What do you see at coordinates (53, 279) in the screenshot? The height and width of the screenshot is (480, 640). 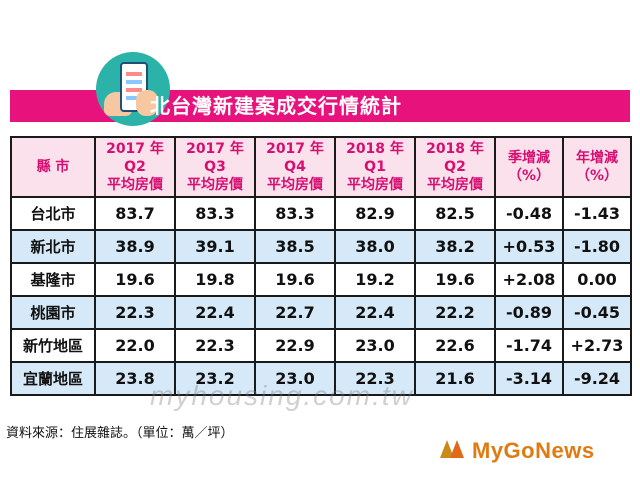 I see `table-cell-county: 基隆市` at bounding box center [53, 279].